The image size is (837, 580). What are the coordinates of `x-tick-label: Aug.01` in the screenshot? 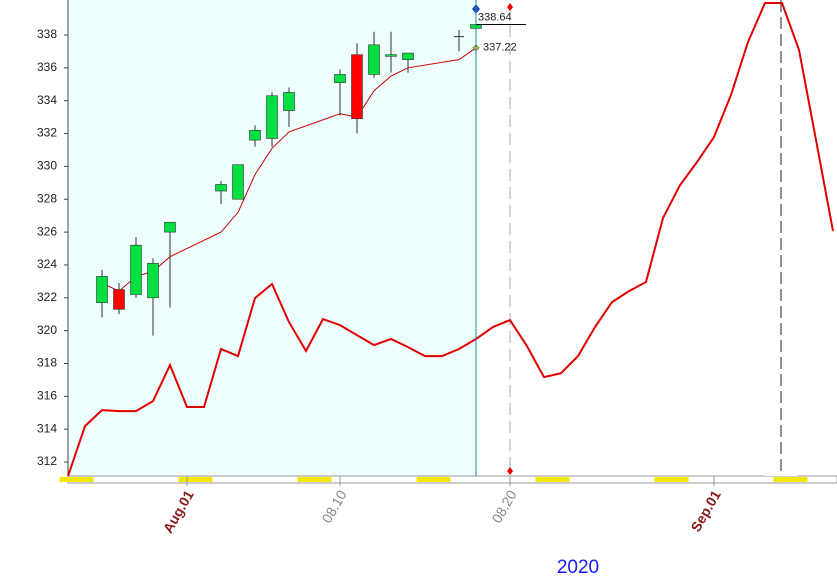 It's located at (178, 511).